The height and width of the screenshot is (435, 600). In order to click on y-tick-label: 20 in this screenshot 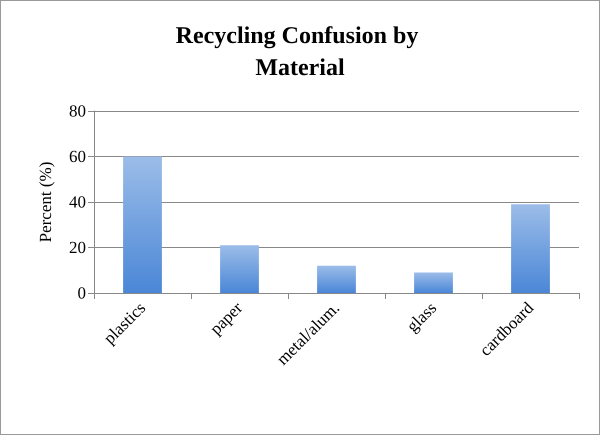, I will do `click(77, 247)`.